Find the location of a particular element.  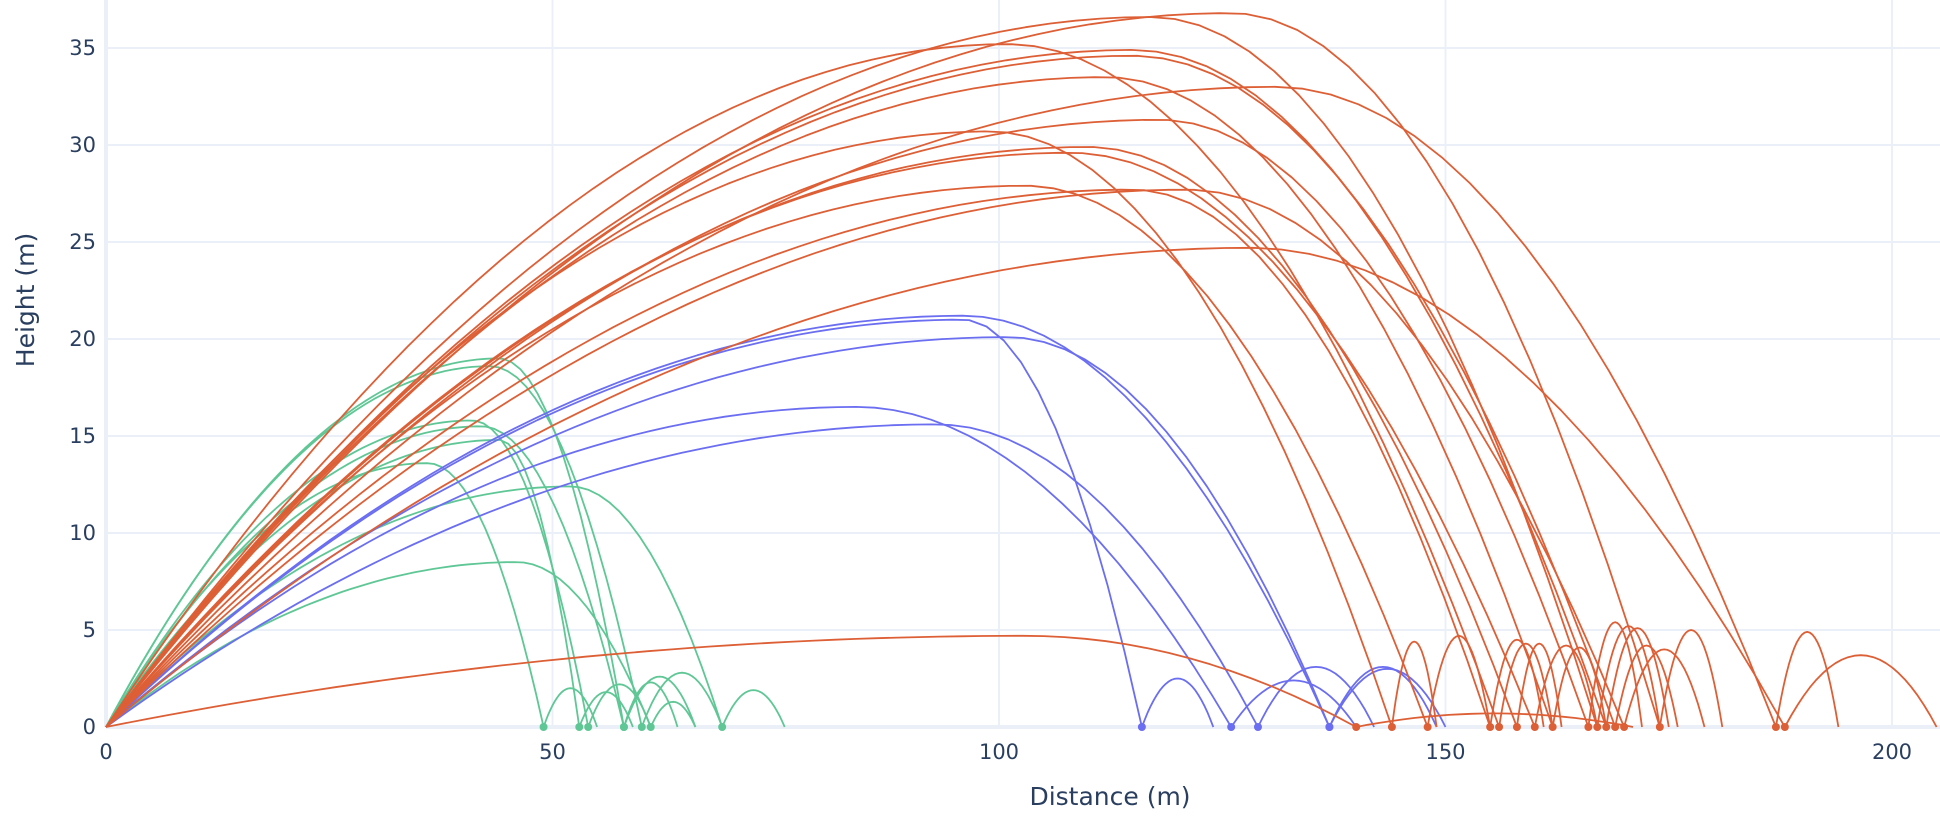

landing-markers is located at coordinates (1164, 727).